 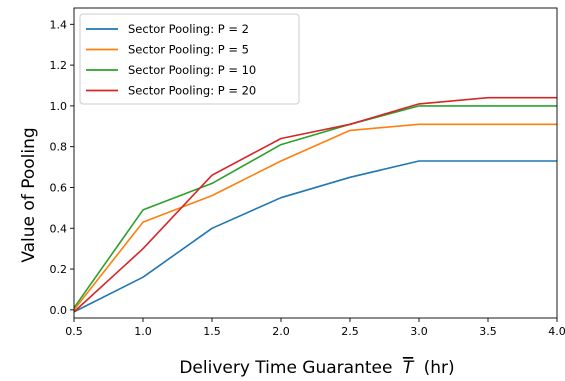 I want to click on y-tick-label: 0.0, so click(x=59, y=310).